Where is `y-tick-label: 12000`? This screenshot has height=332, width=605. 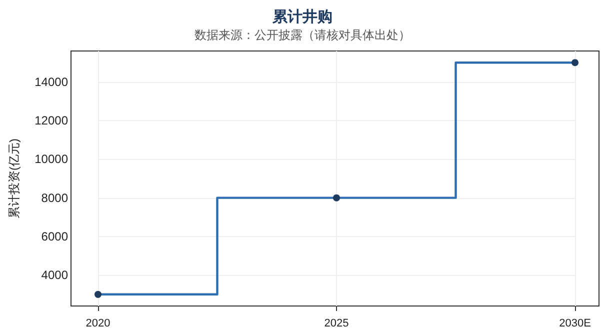 y-tick-label: 12000 is located at coordinates (51, 121).